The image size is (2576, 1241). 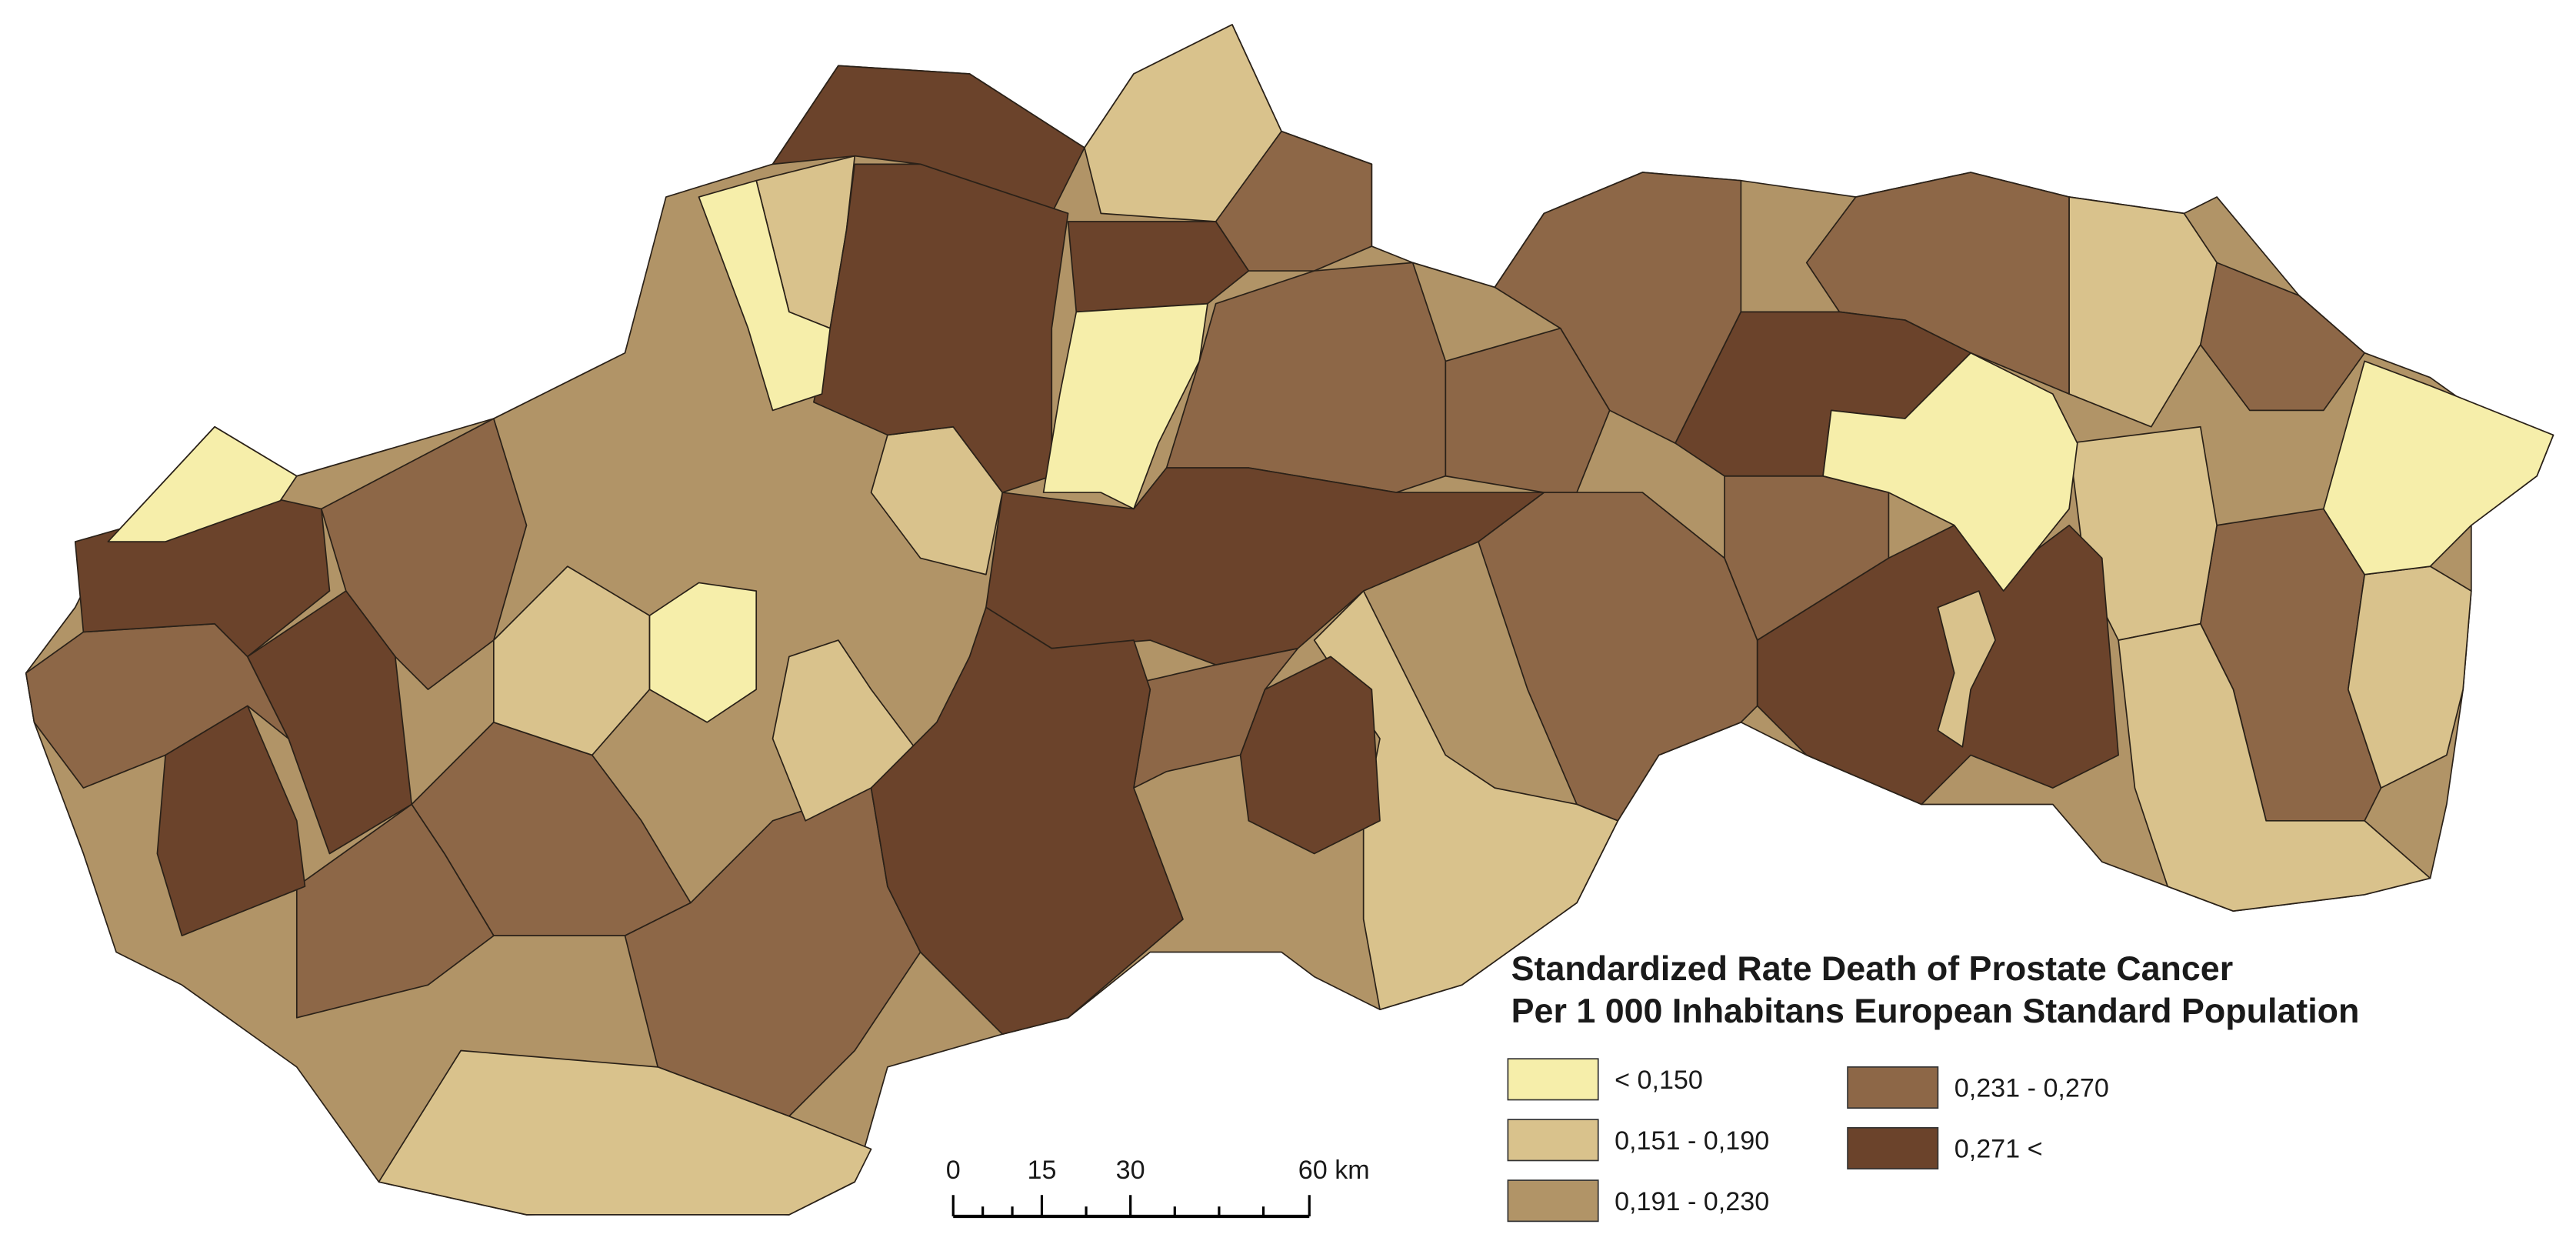 I want to click on legend-label: 0,191 - 0,230, so click(x=1692, y=1202).